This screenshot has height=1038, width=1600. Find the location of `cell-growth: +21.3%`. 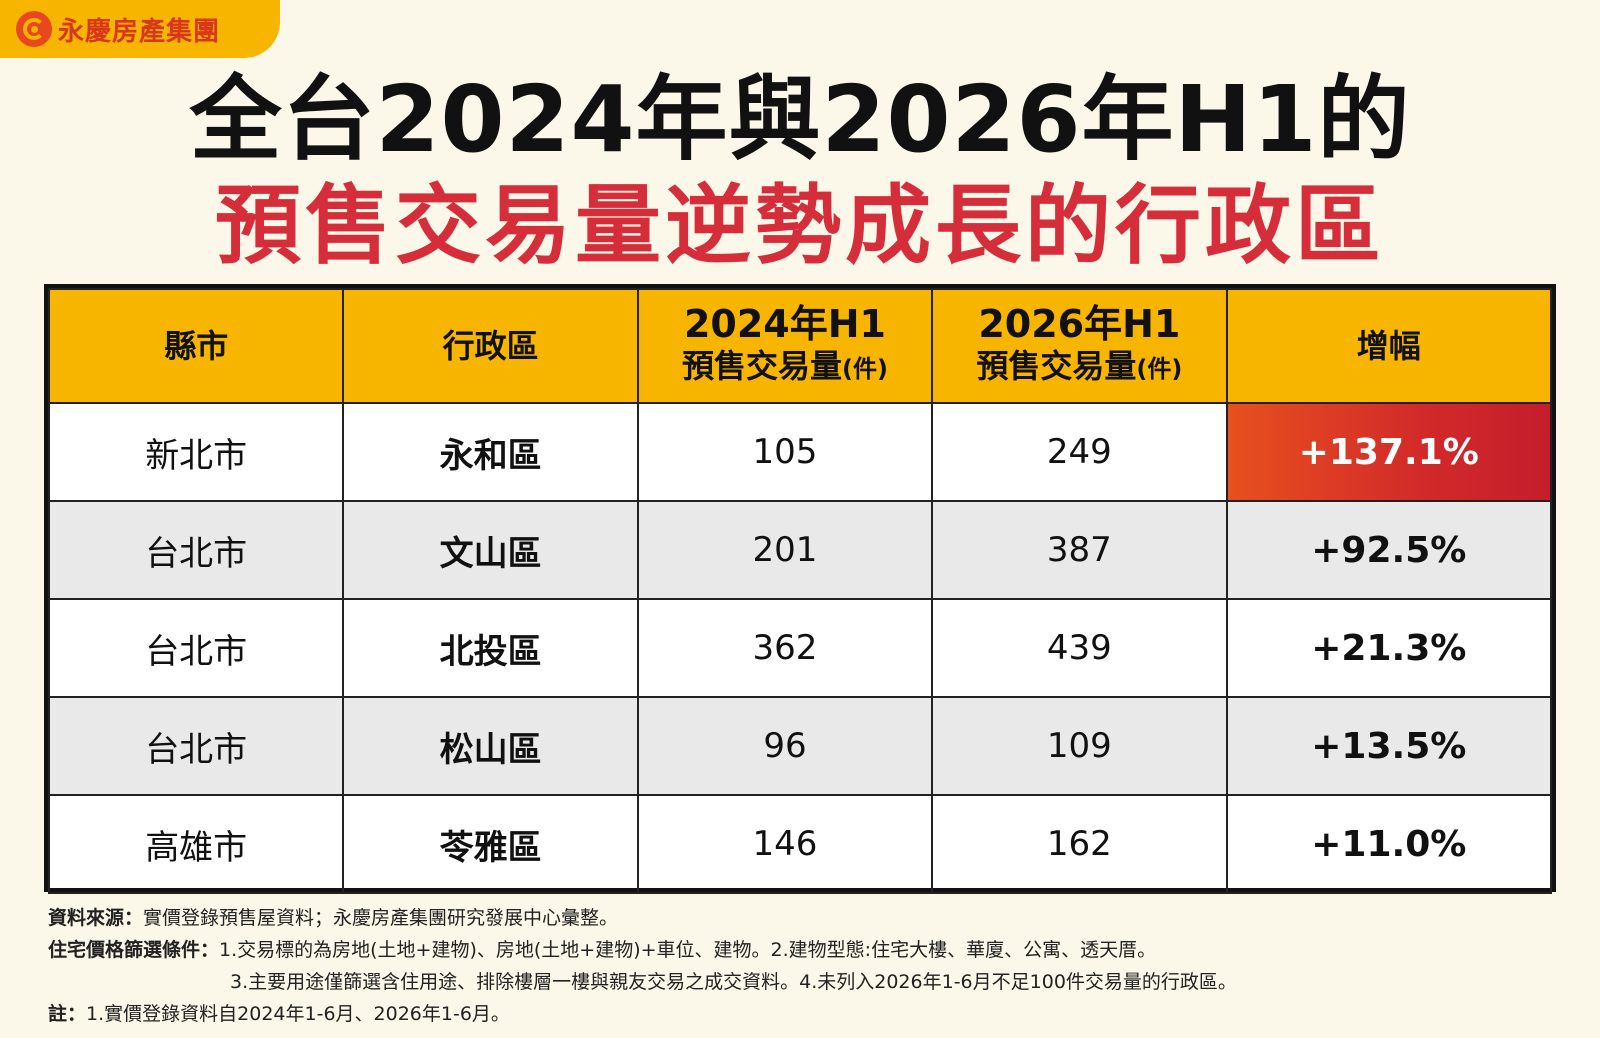

cell-growth: +21.3% is located at coordinates (1389, 648).